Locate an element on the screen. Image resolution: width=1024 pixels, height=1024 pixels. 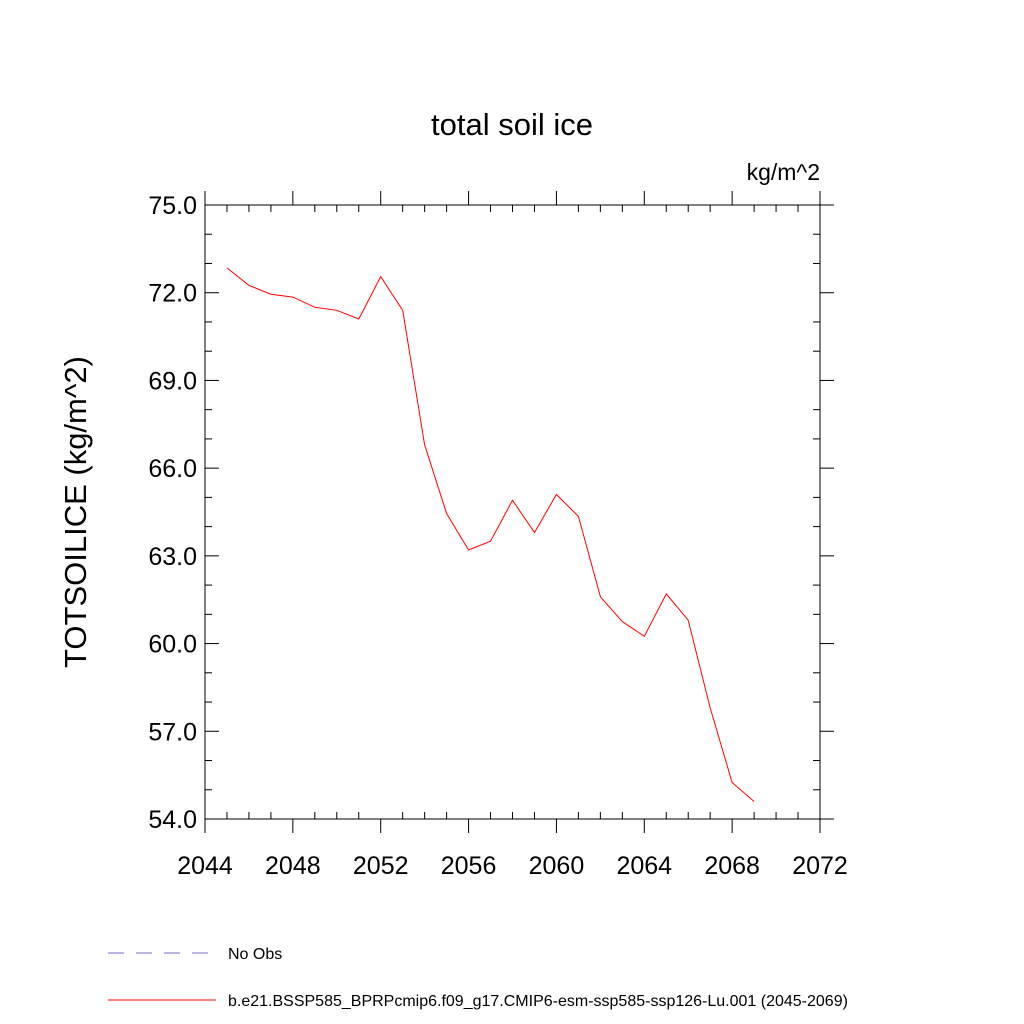
units-label: kg/m^2 is located at coordinates (783, 172).